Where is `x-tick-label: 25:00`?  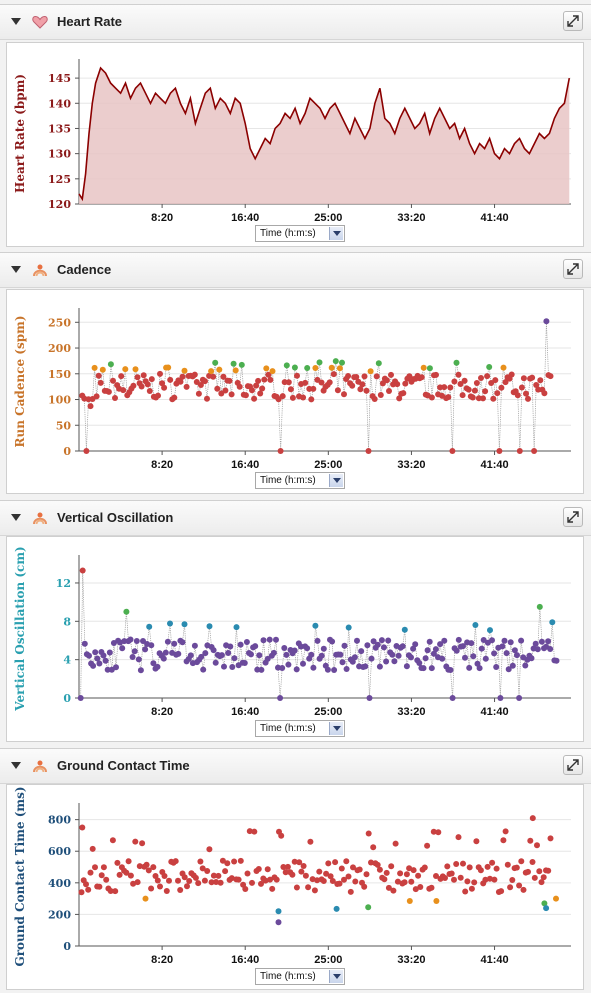
x-tick-label: 25:00 is located at coordinates (328, 712).